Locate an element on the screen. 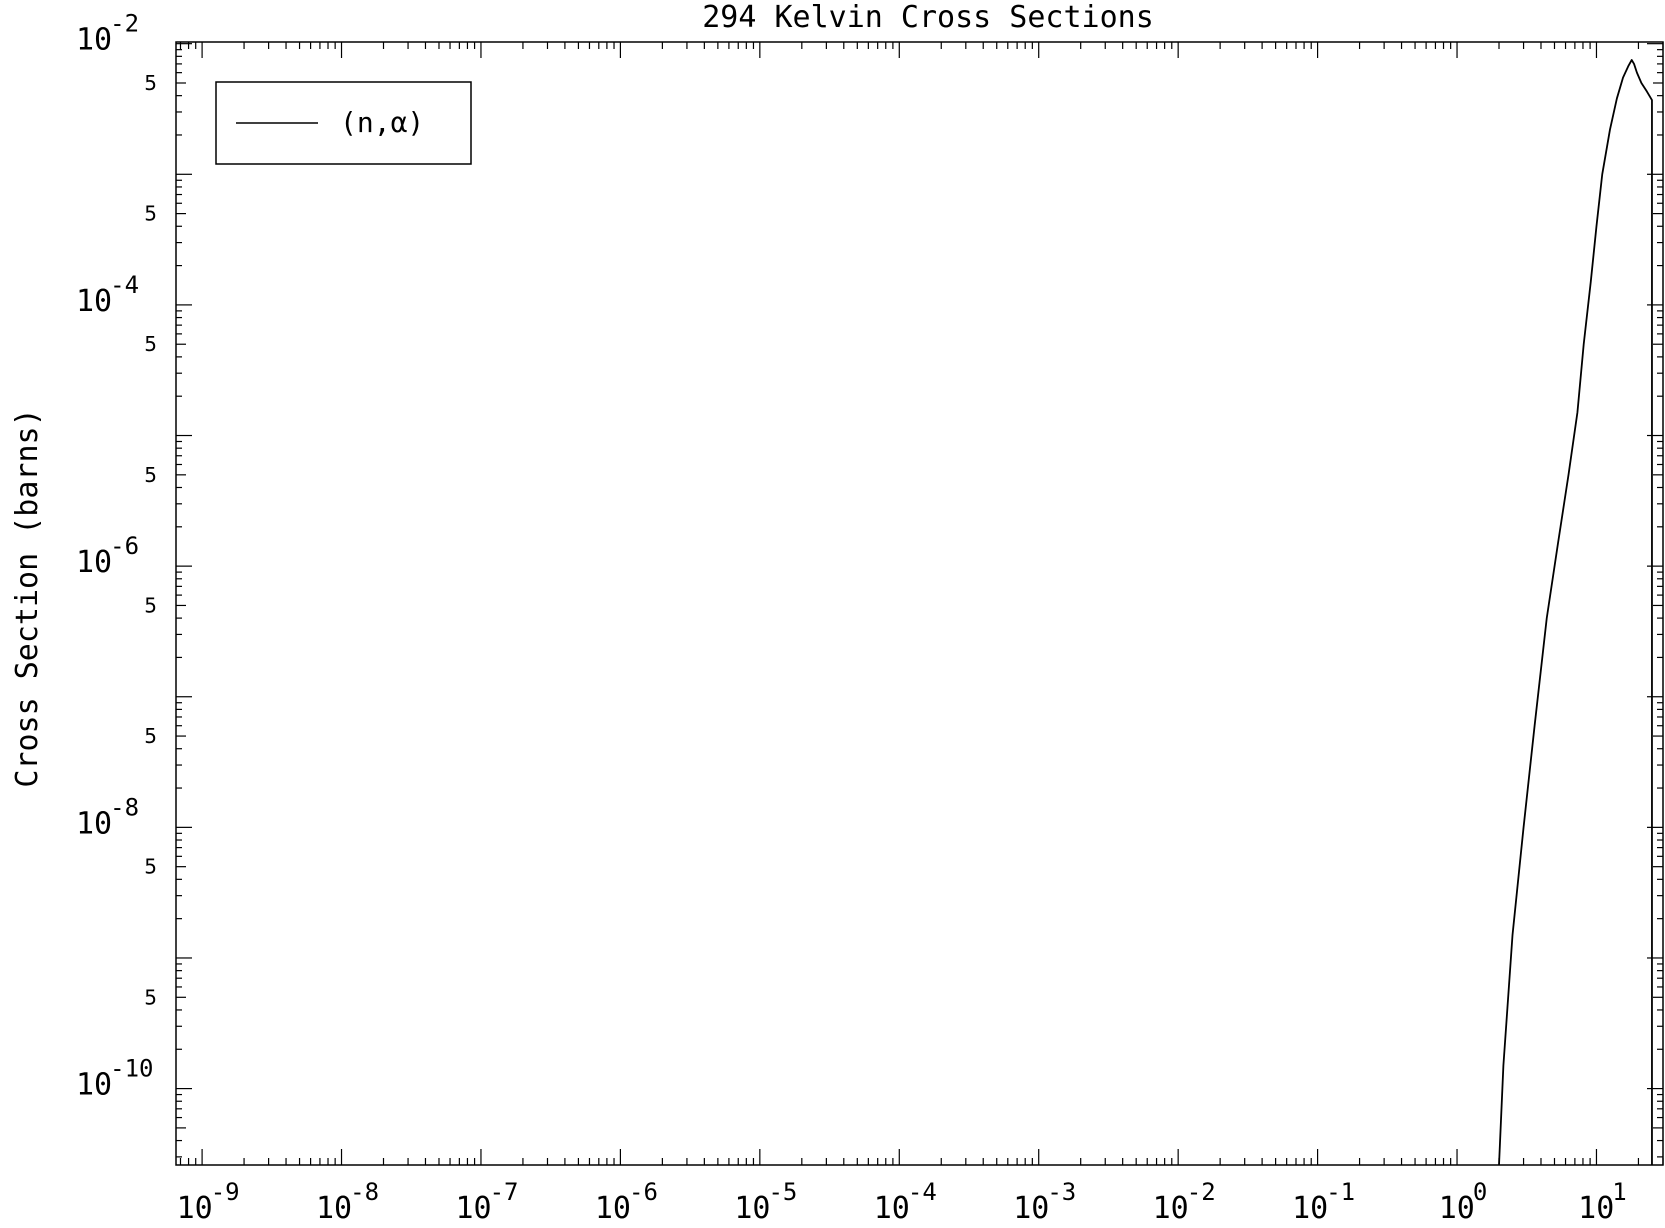  y-tick-label: 10⁻⁶ is located at coordinates (107, 556).